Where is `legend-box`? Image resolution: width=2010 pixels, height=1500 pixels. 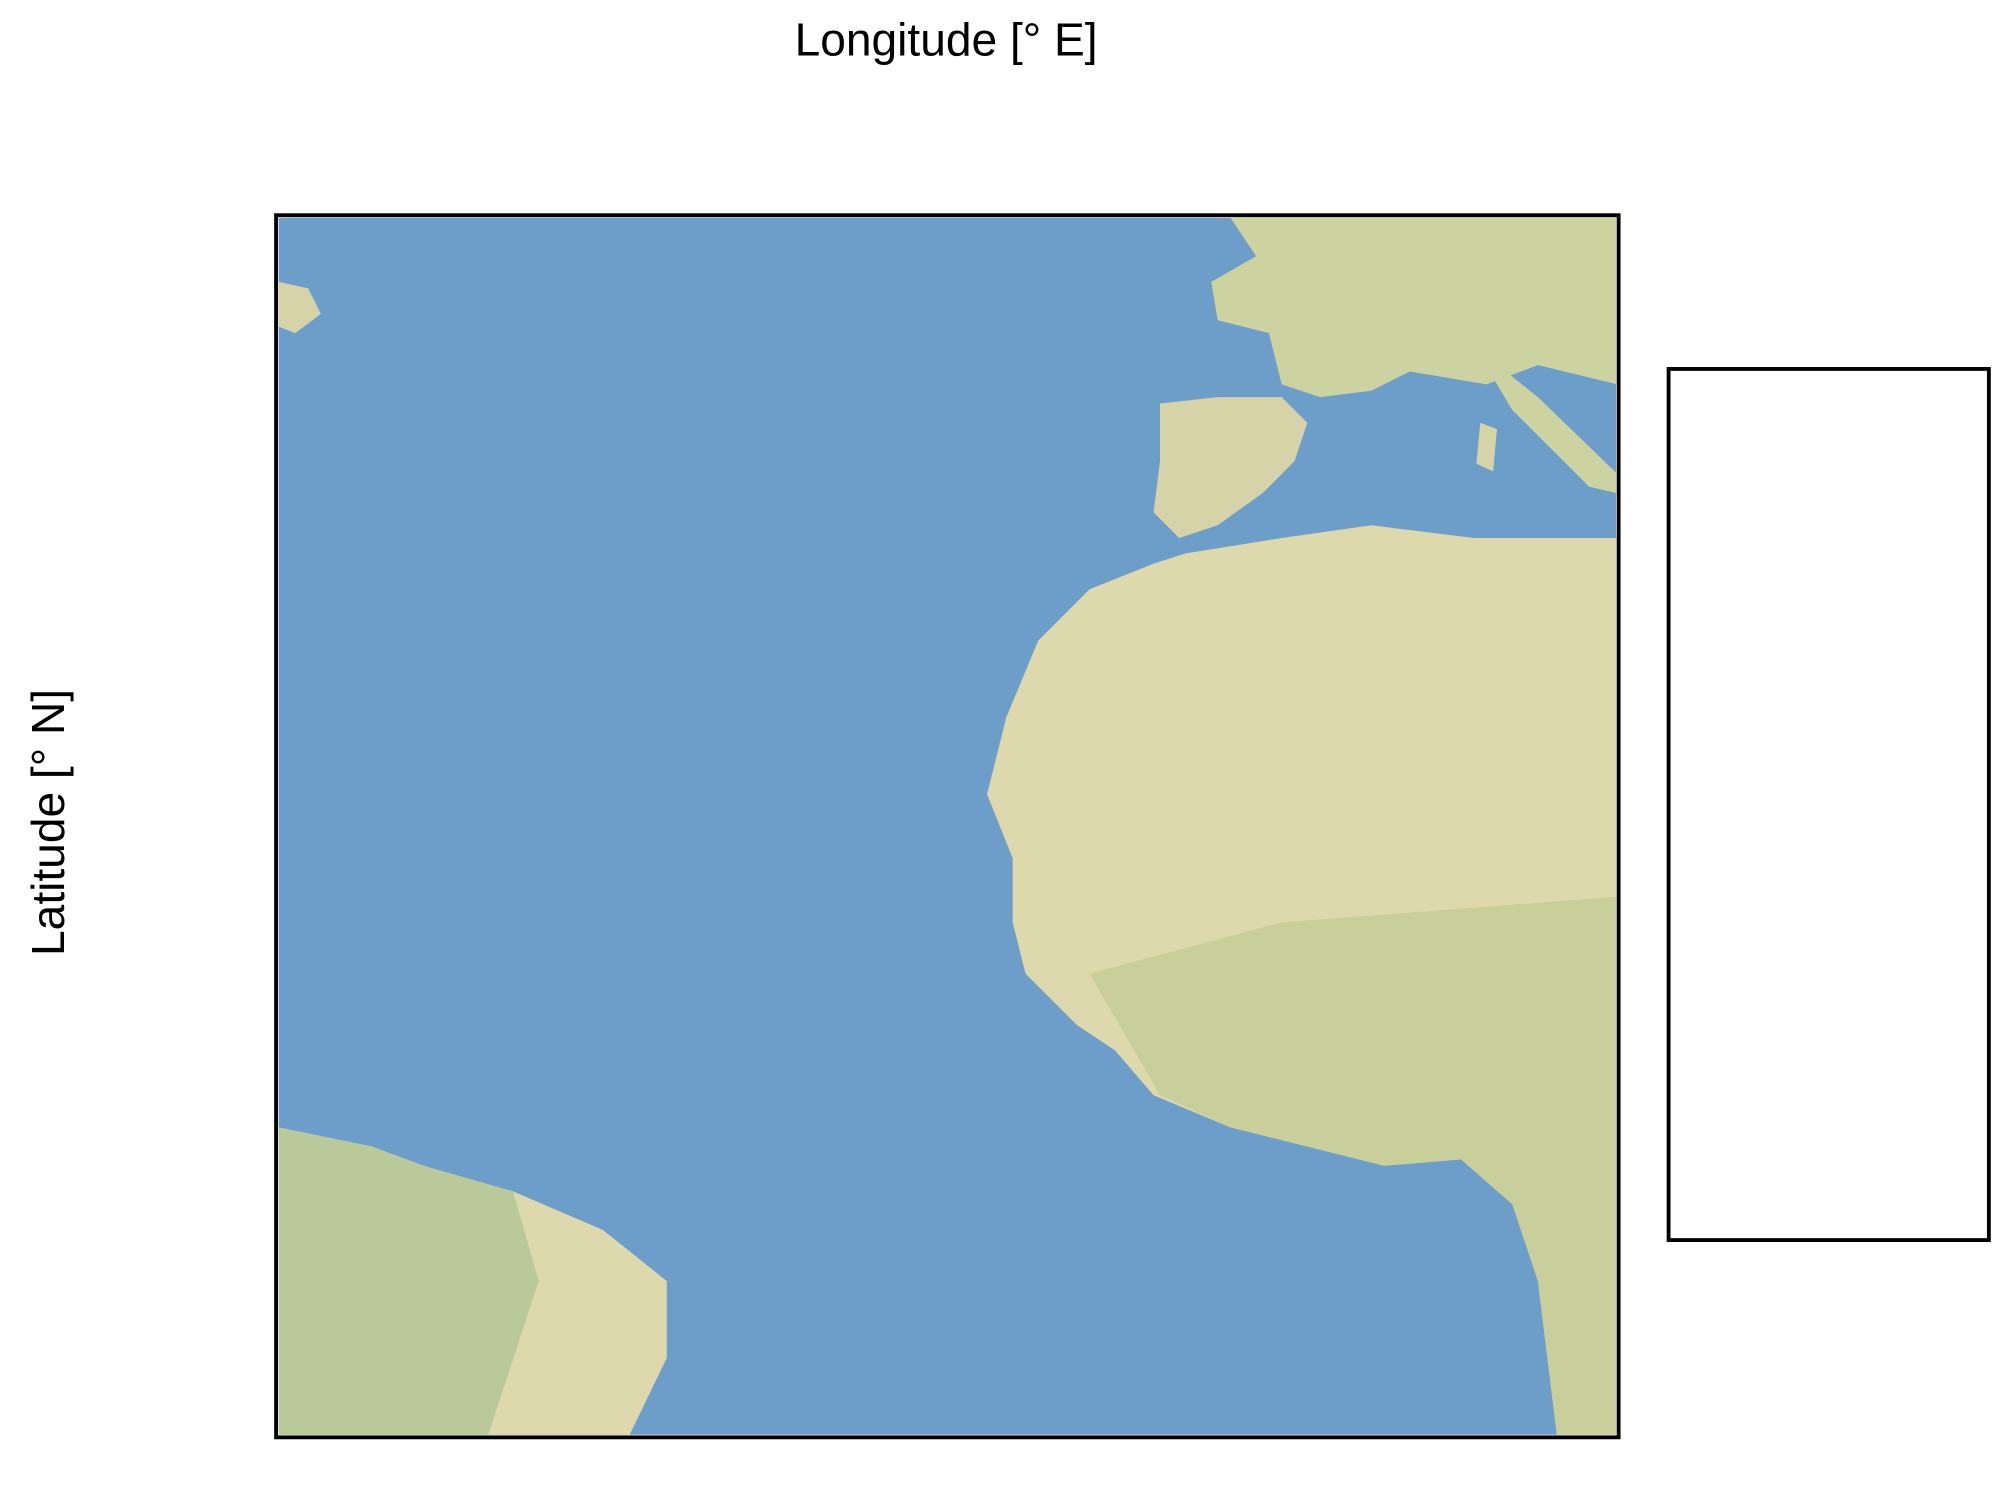
legend-box is located at coordinates (1828, 804).